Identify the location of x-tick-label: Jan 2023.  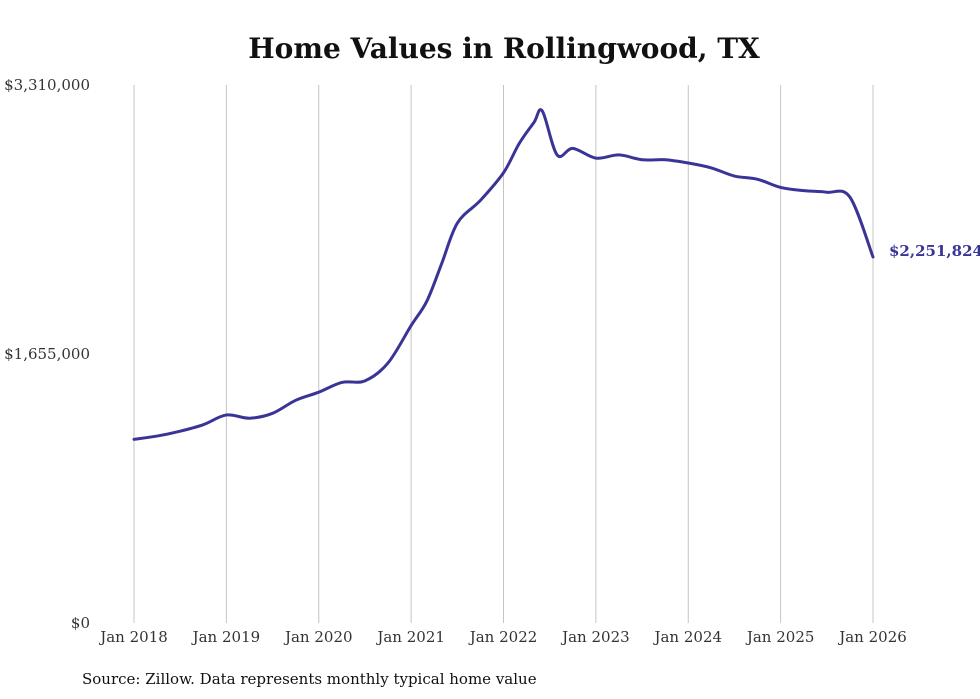
(595, 637).